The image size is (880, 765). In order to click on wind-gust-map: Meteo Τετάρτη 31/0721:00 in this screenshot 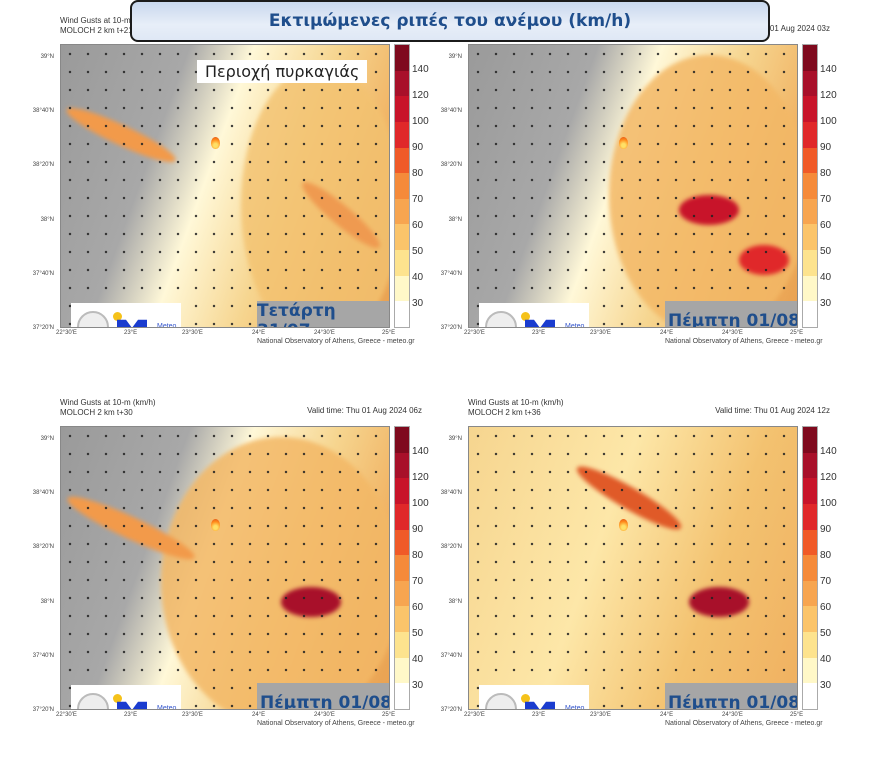, I will do `click(225, 186)`.